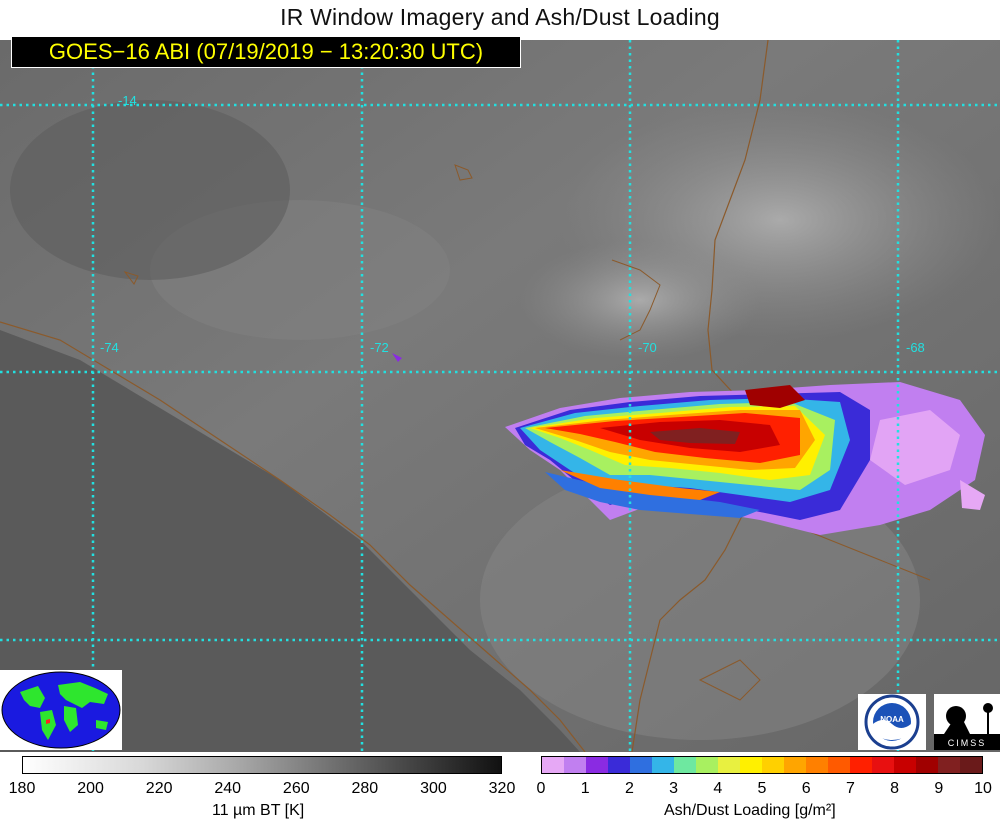 This screenshot has height=821, width=1000. I want to click on bt-tick-label: 220, so click(159, 788).